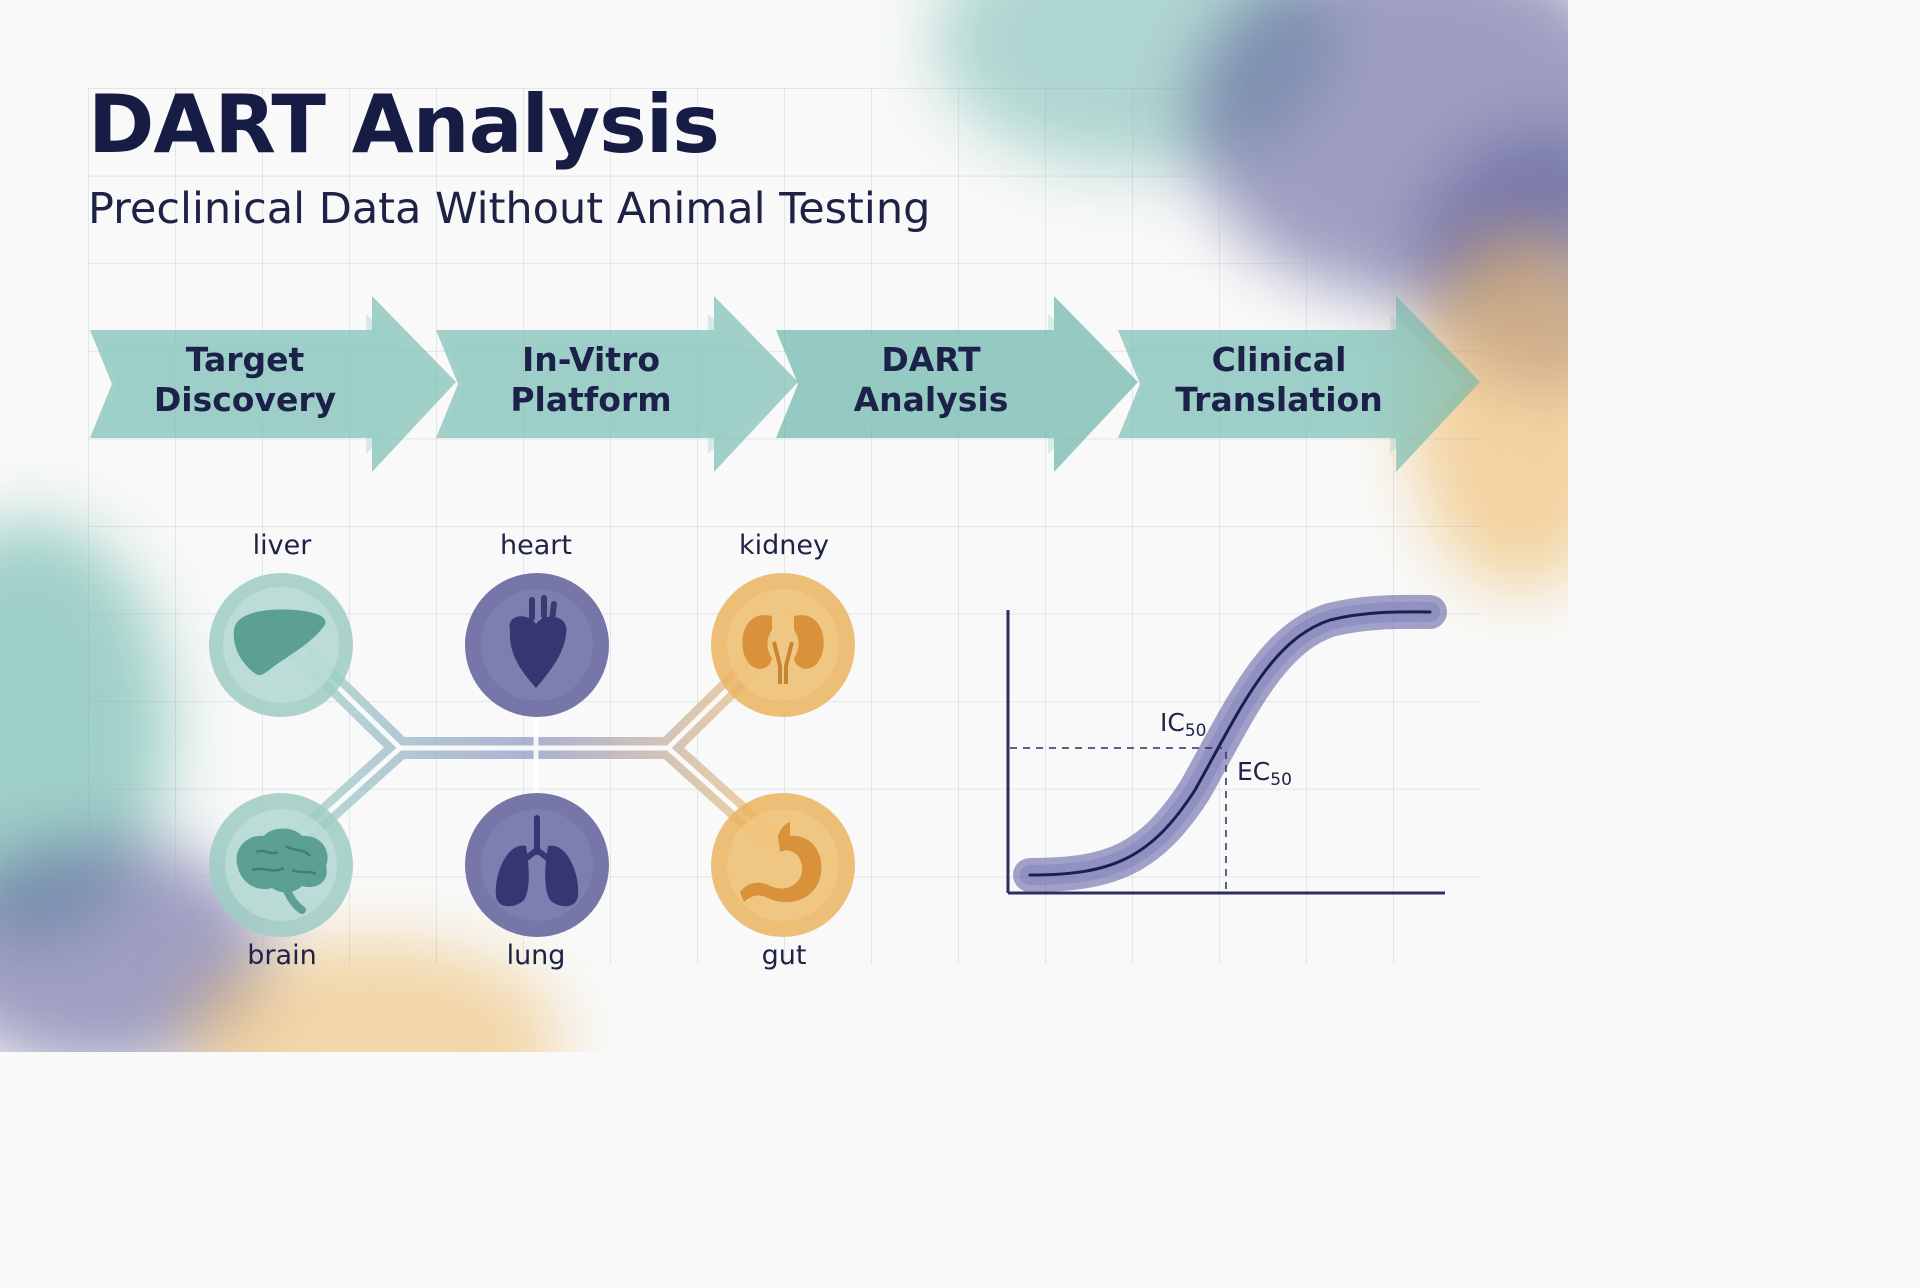  I want to click on page-title: DART Analysis, so click(404, 124).